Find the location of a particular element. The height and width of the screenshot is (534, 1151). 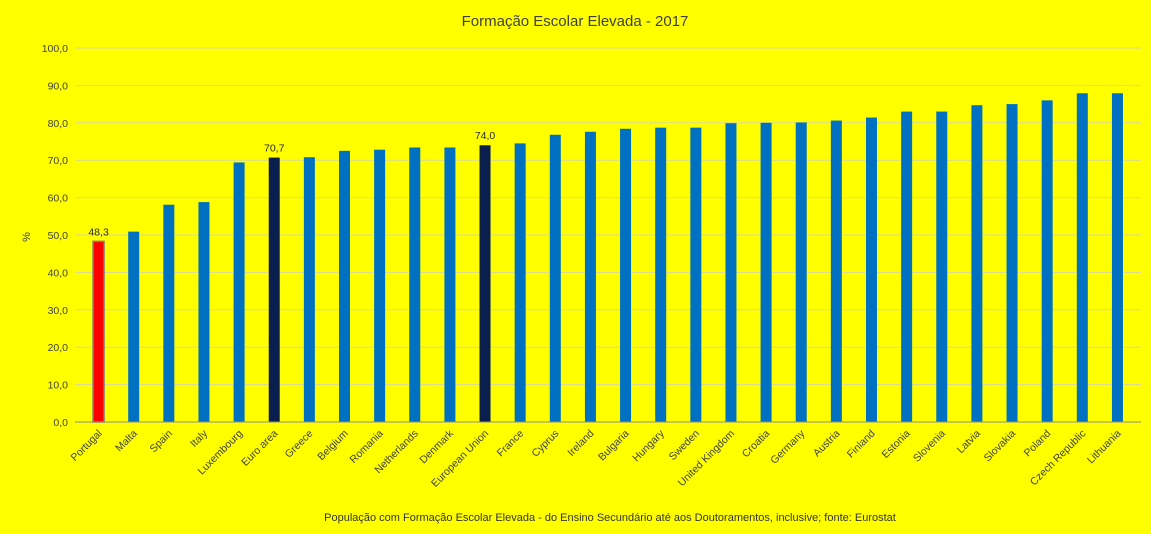

bar-lithuania is located at coordinates (1117, 257).